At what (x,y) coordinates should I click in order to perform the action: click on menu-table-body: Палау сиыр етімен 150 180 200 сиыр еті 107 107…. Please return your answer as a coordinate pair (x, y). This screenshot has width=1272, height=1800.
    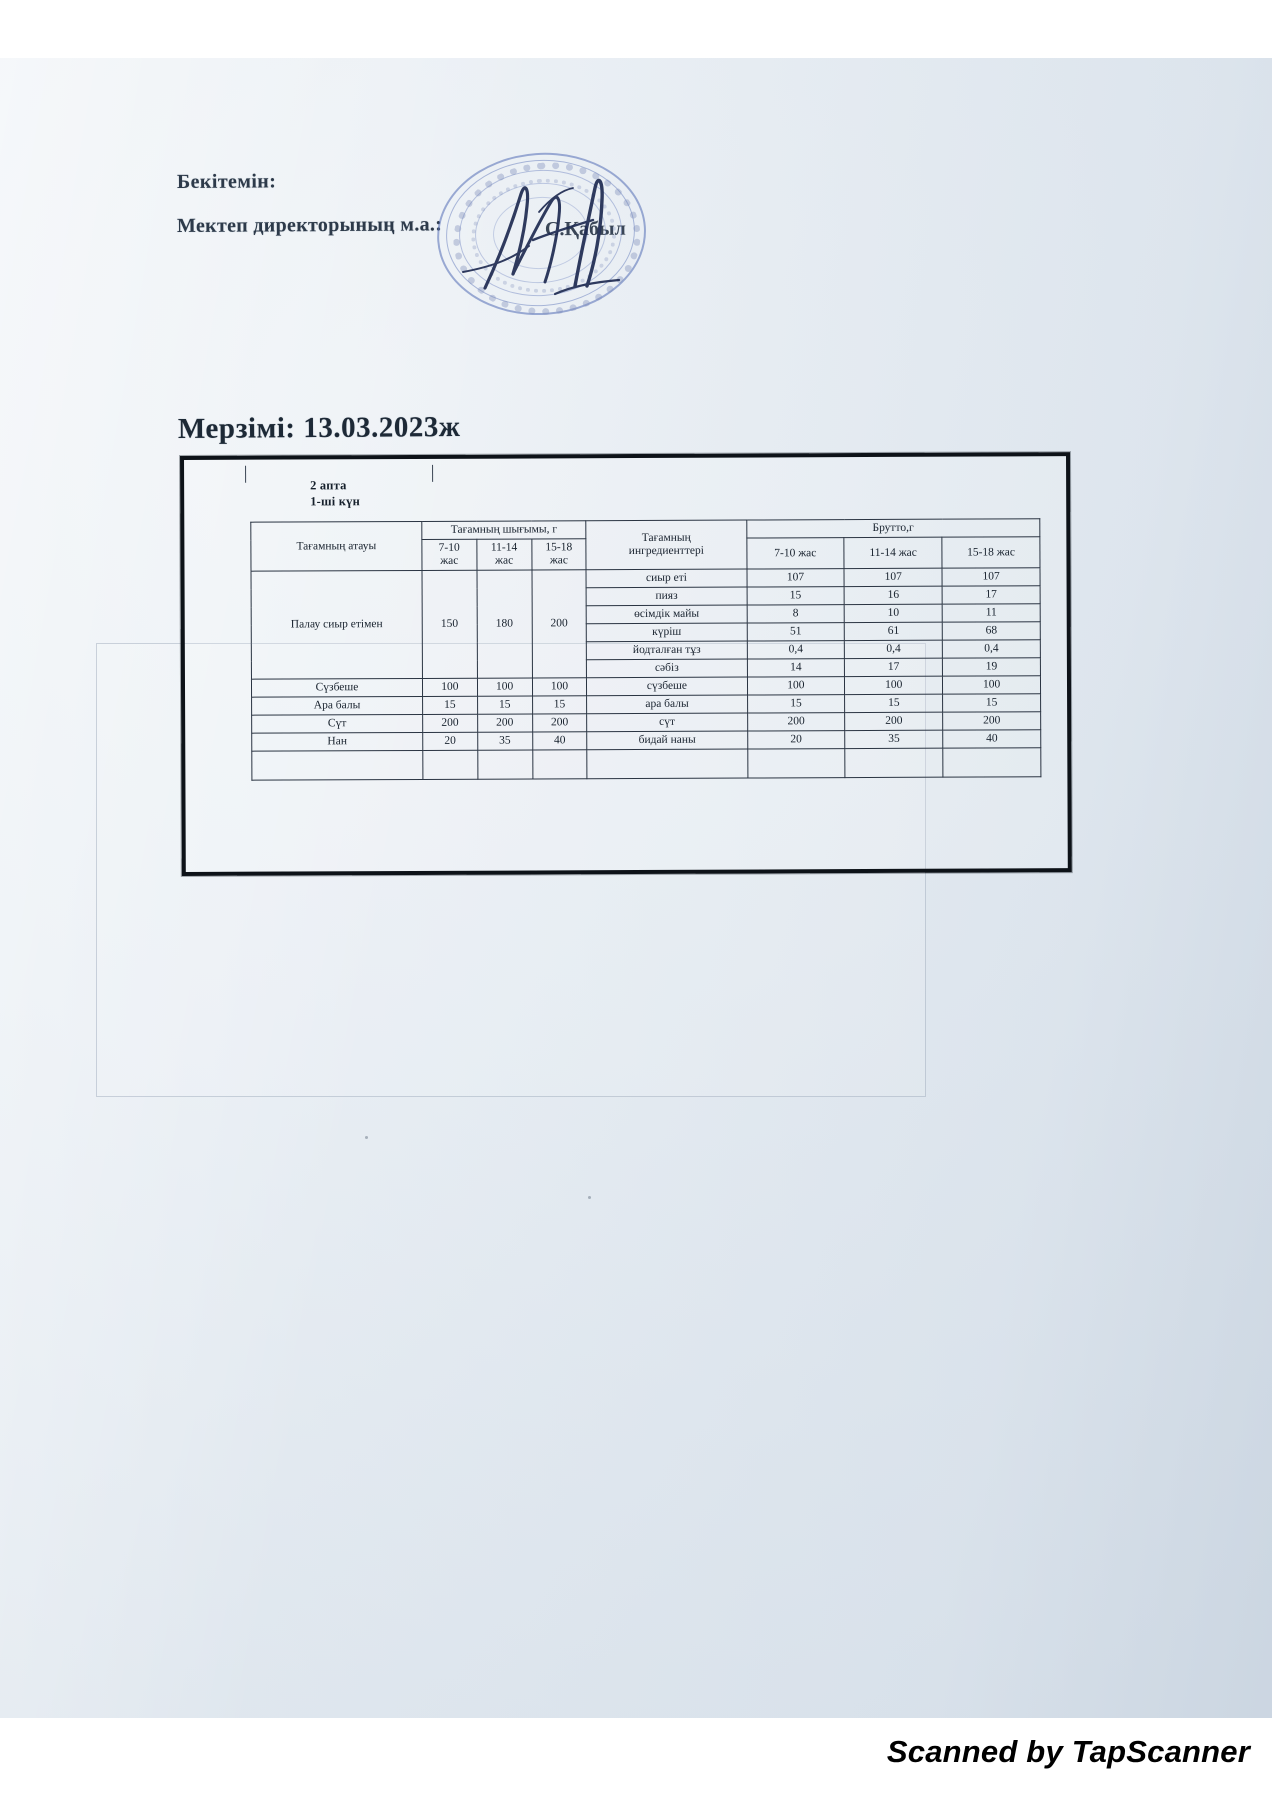
    Looking at the image, I should click on (646, 674).